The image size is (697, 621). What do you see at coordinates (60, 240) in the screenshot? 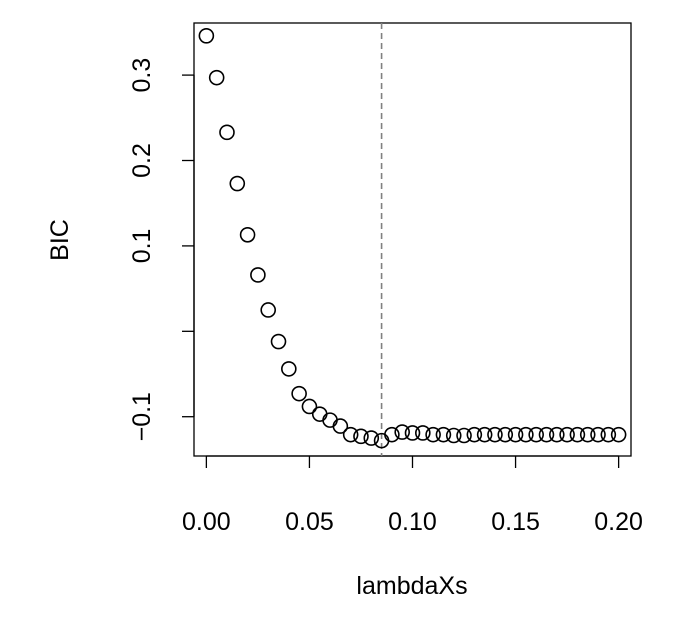
I see `y-axis-title: BIC` at bounding box center [60, 240].